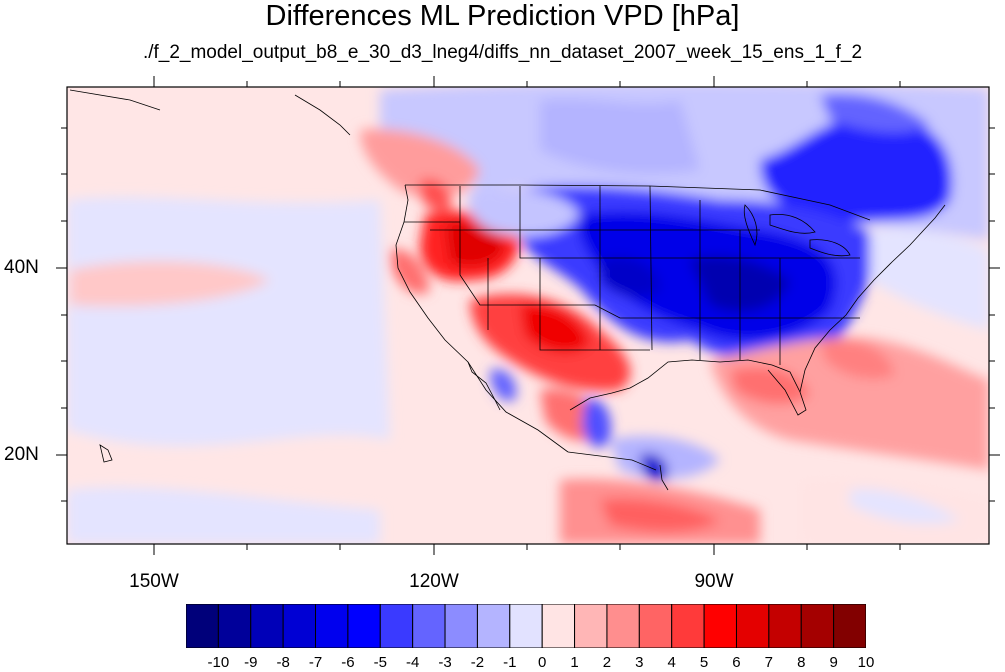  I want to click on lat-label-20n: 20N, so click(21, 454).